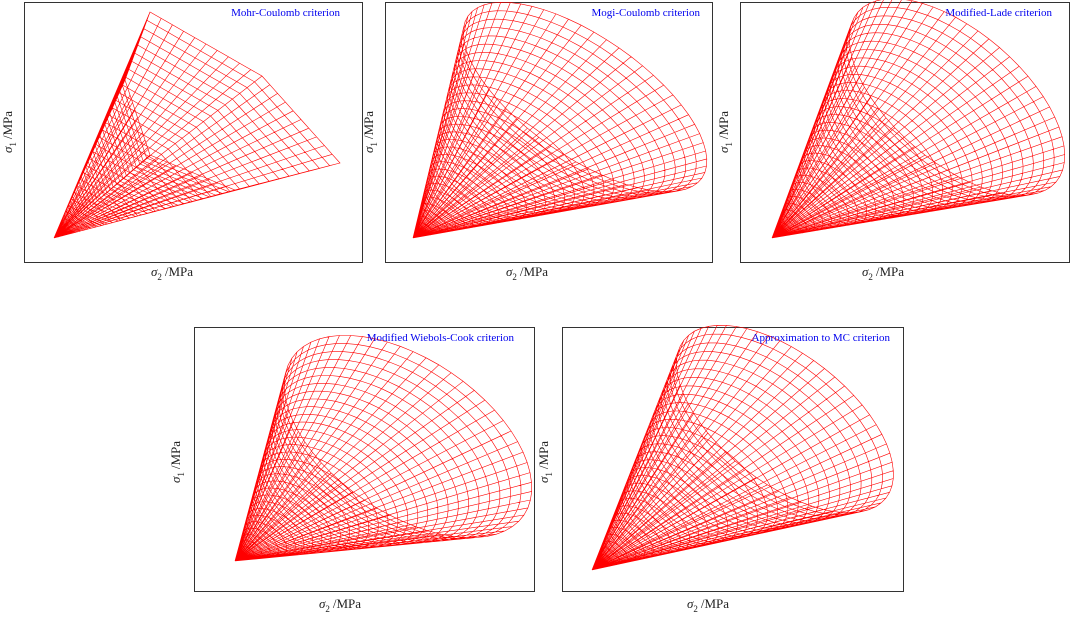 The height and width of the screenshot is (621, 1072). What do you see at coordinates (285, 13) in the screenshot?
I see `panel-title: Mohr-Coulomb criterion` at bounding box center [285, 13].